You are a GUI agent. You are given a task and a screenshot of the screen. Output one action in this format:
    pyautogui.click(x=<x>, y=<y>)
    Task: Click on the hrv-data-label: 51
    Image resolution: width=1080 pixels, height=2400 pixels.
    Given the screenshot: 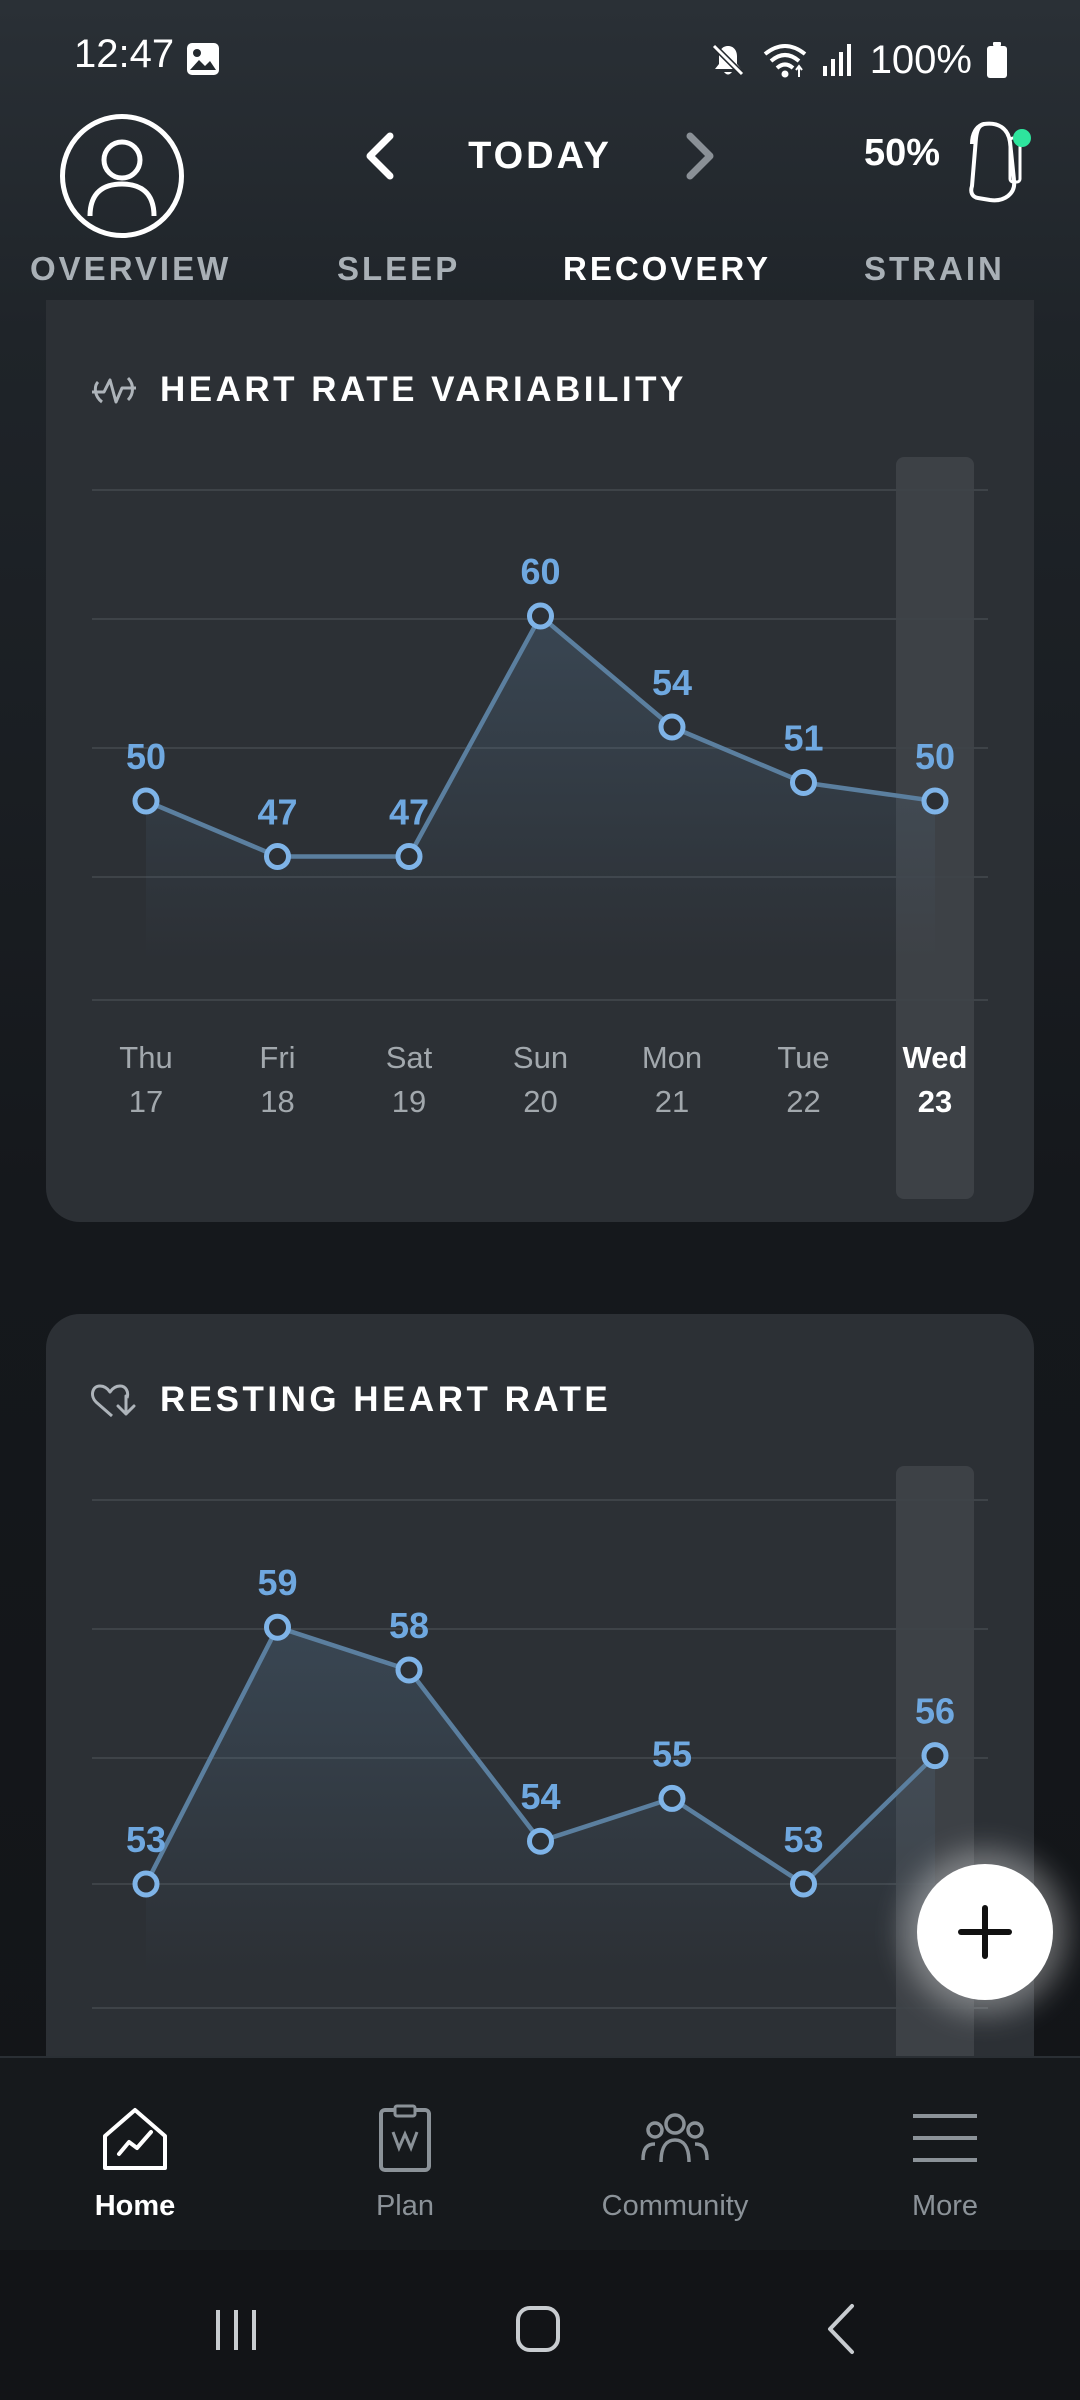 What is the action you would take?
    pyautogui.click(x=803, y=738)
    